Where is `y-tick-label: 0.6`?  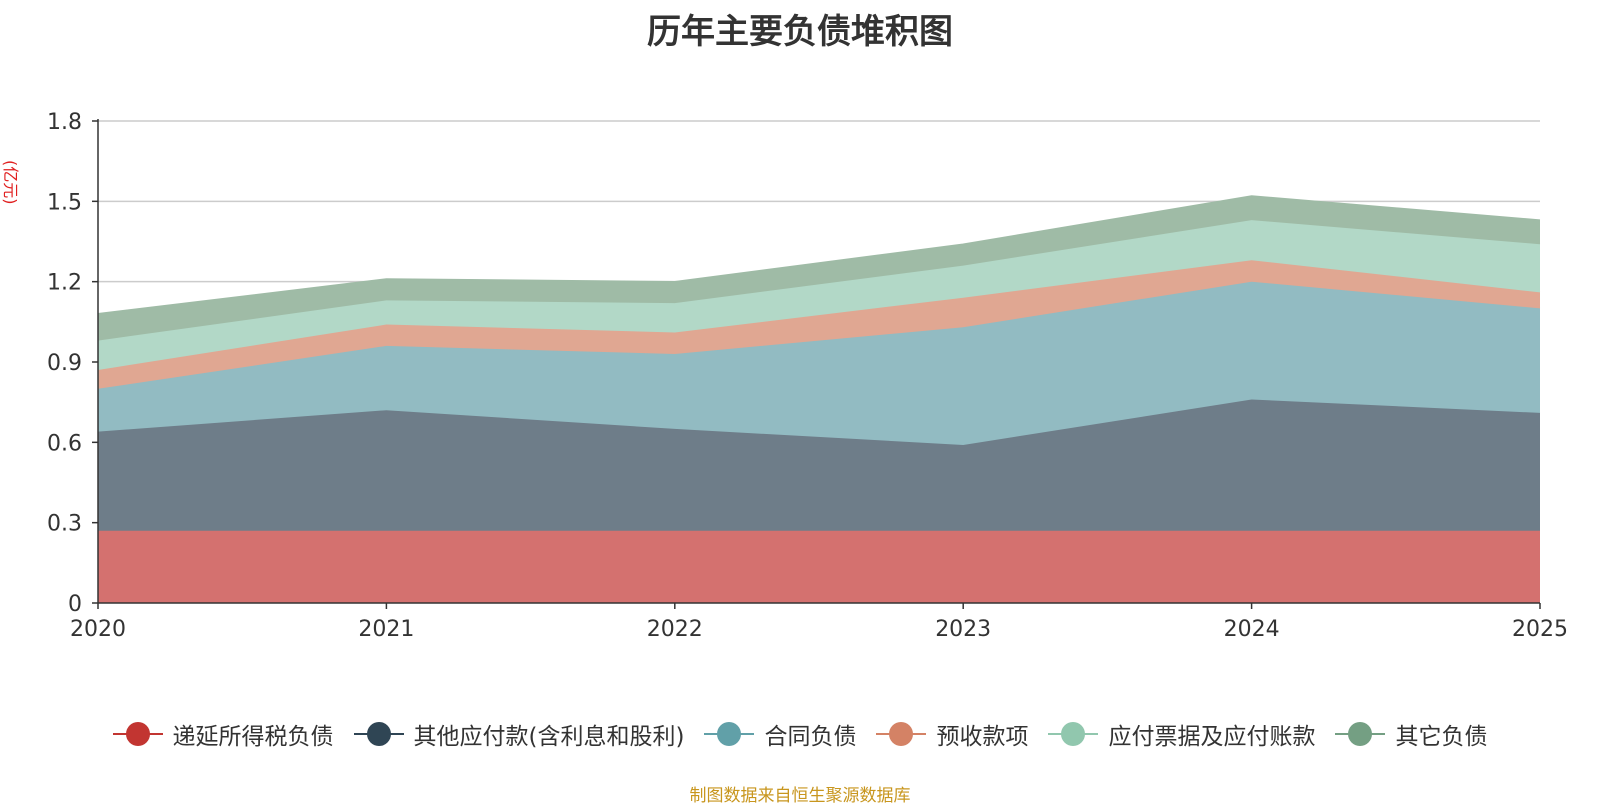 y-tick-label: 0.6 is located at coordinates (64, 443).